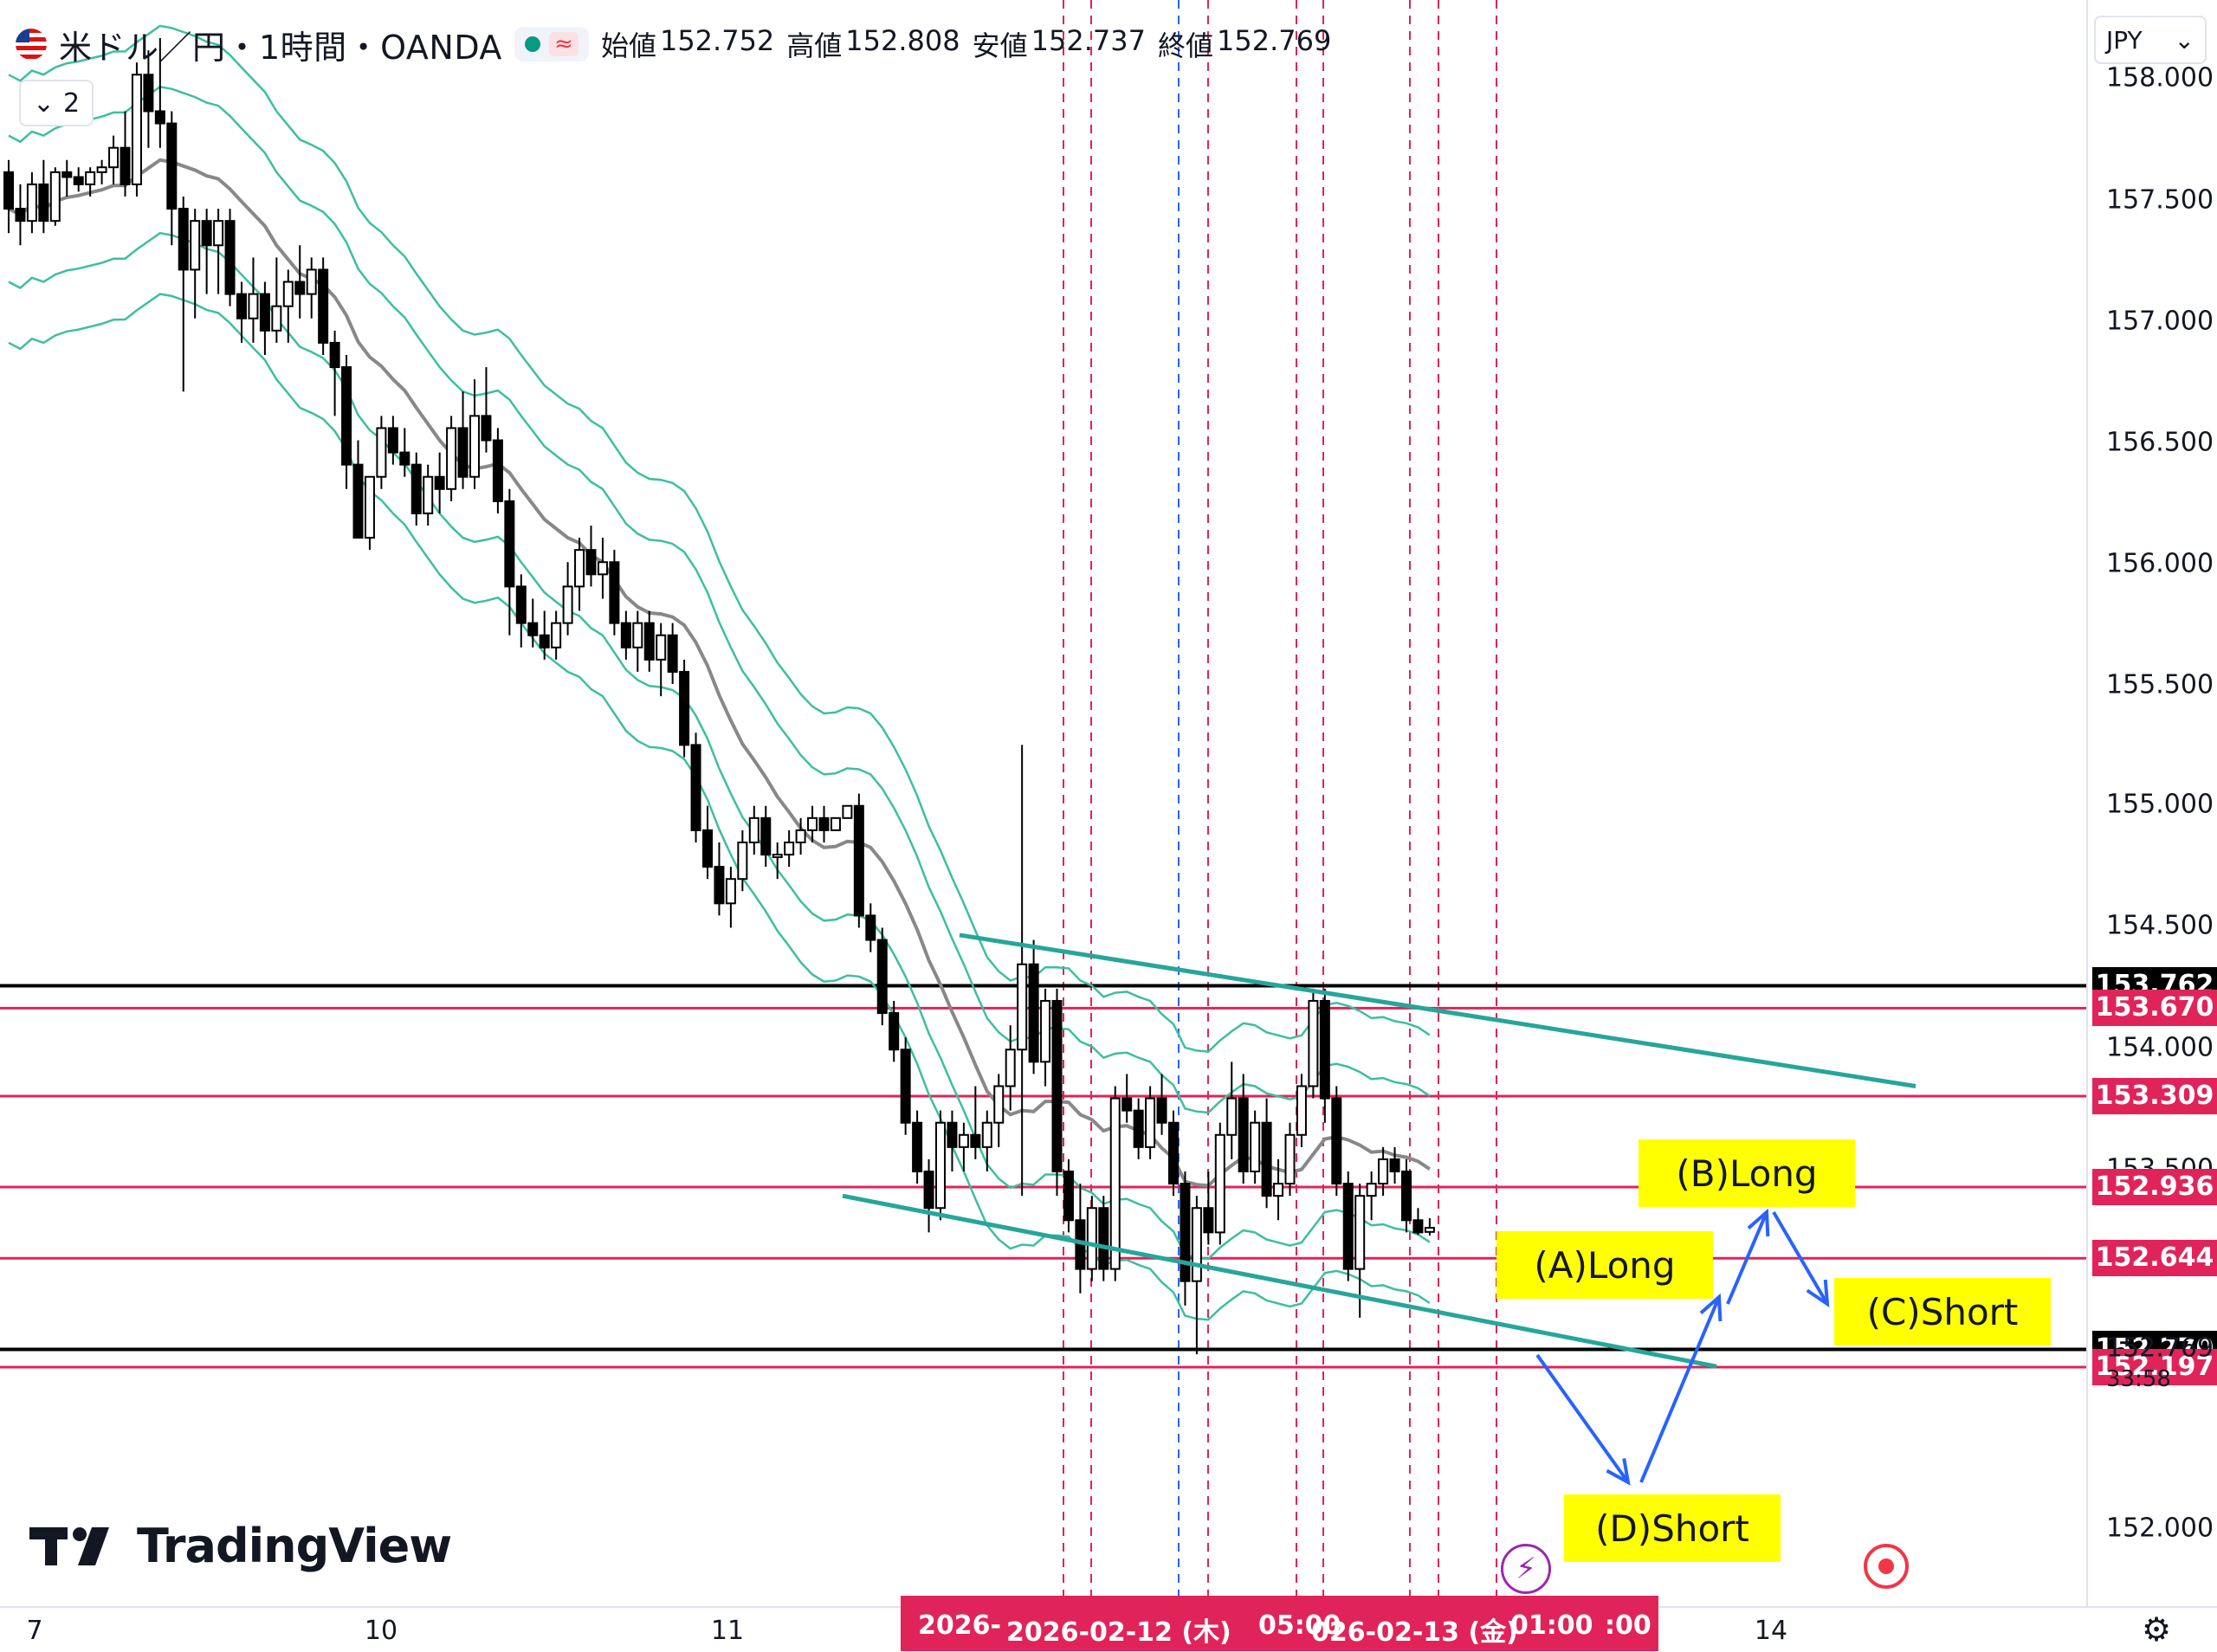 The height and width of the screenshot is (1652, 2217). I want to click on note-c-short: (C)Short, so click(1942, 1311).